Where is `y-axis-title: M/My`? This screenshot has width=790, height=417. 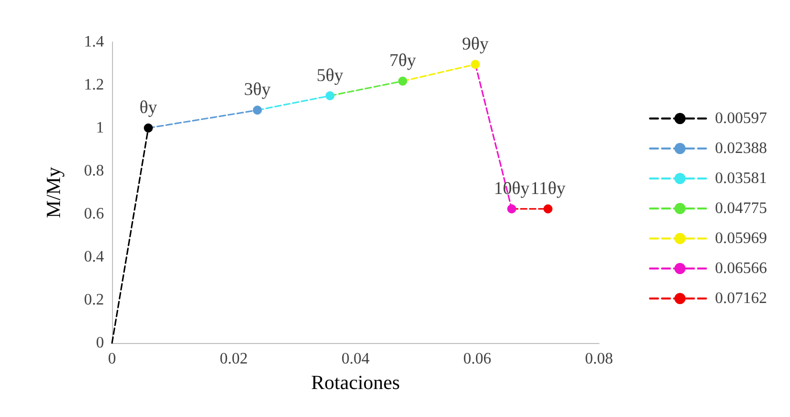
y-axis-title: M/My is located at coordinates (54, 192).